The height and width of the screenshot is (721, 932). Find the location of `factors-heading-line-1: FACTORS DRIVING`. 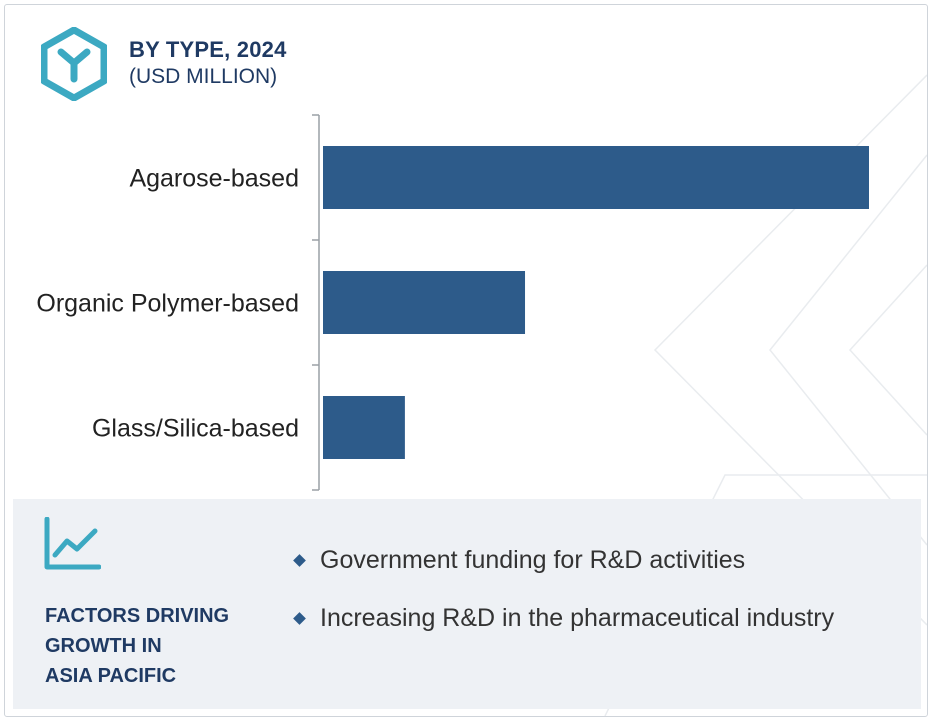

factors-heading-line-1: FACTORS DRIVING is located at coordinates (137, 616).